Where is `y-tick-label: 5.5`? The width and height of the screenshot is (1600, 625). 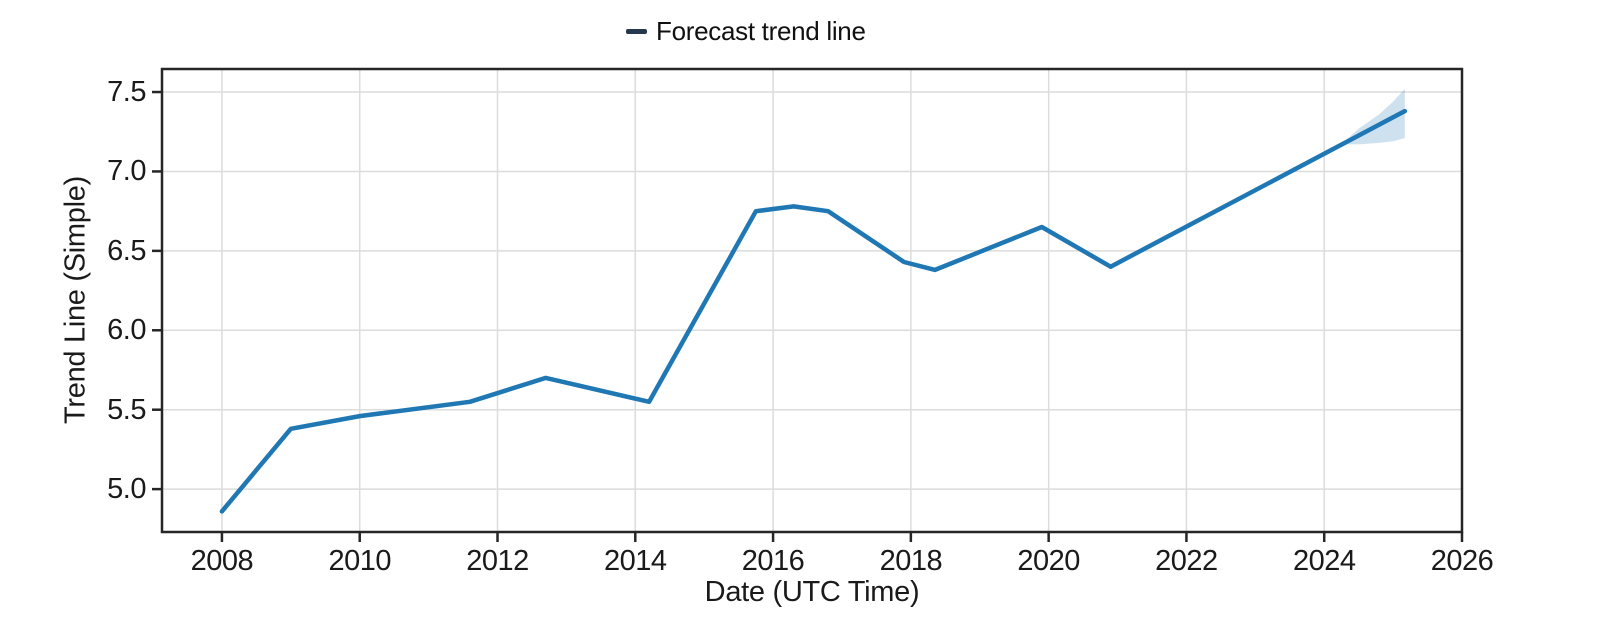 y-tick-label: 5.5 is located at coordinates (126, 409).